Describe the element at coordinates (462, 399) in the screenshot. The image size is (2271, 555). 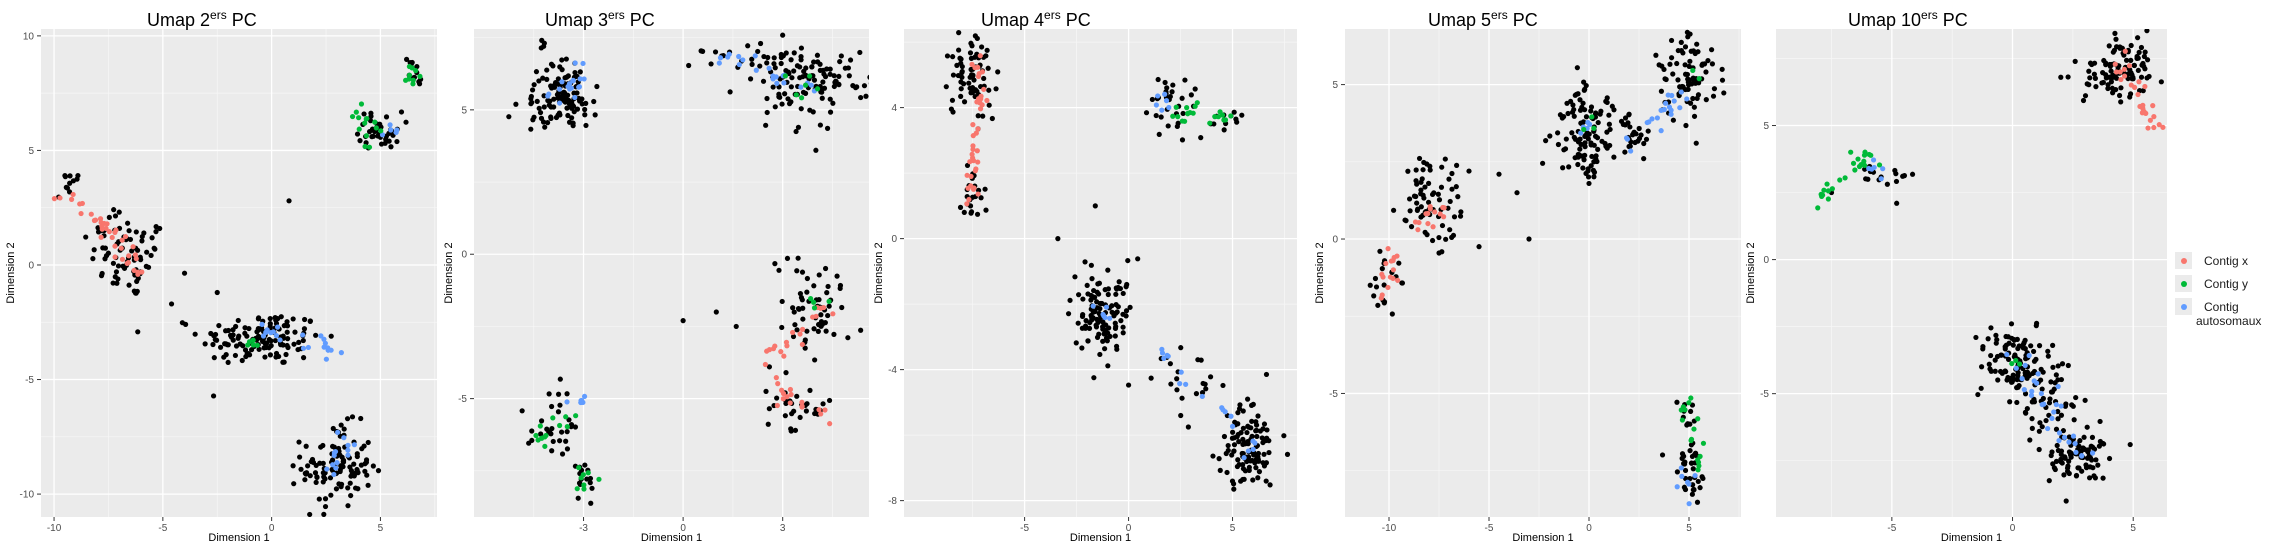
I see `y-tick-label: -5` at that location.